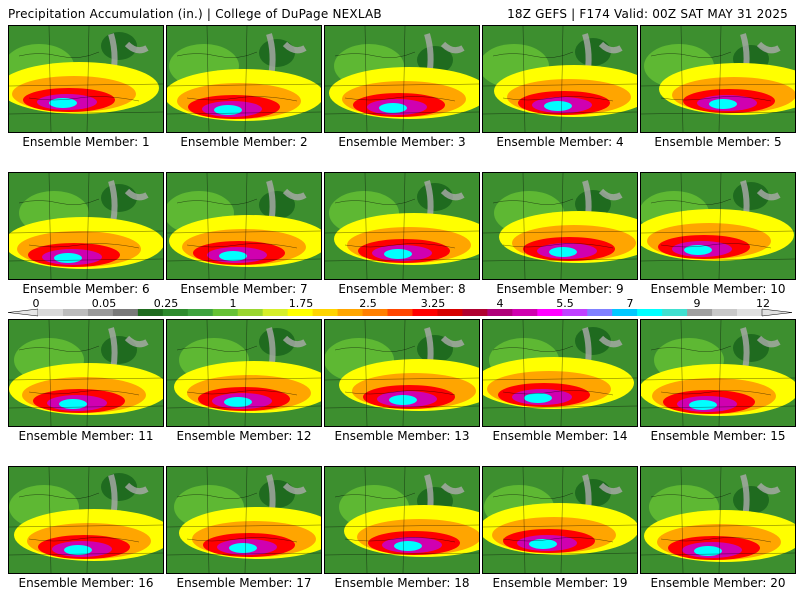 The height and width of the screenshot is (600, 800). What do you see at coordinates (368, 303) in the screenshot?
I see `colorbar-tick-label: 2.5` at bounding box center [368, 303].